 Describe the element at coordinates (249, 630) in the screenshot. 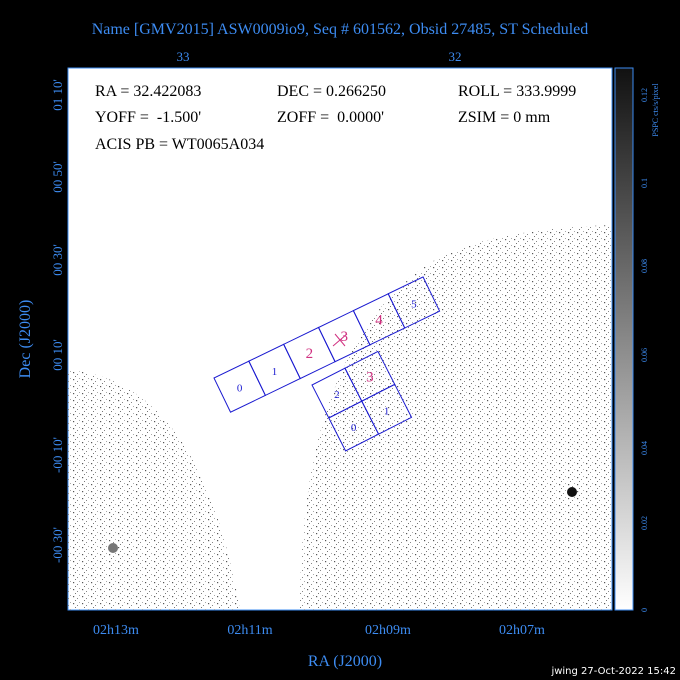

I see `x-tick-label: 02h11m` at that location.